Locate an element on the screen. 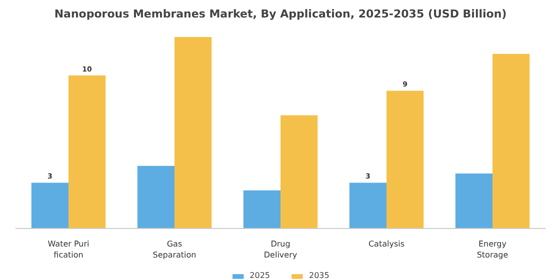  x-tick-label: Water Puri fication is located at coordinates (69, 250).